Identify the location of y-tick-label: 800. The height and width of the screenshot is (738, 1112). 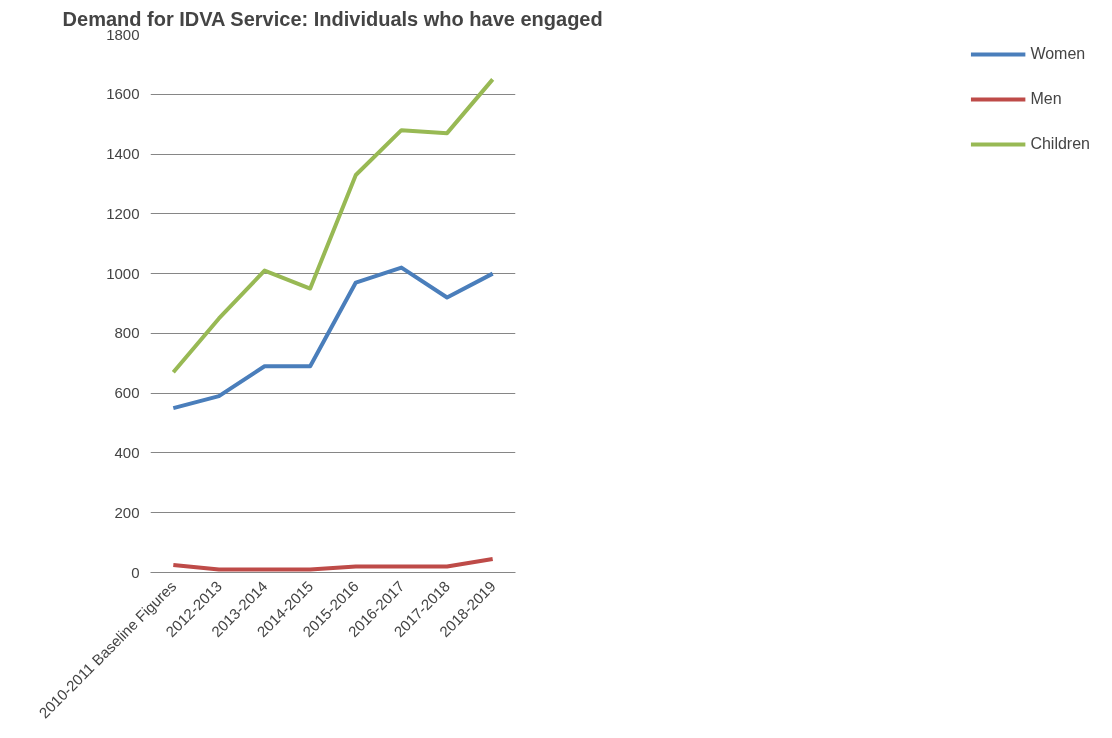
(127, 333).